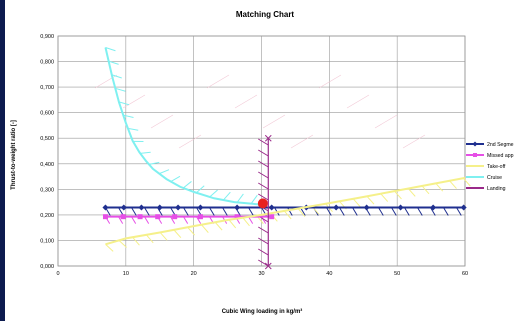 This screenshot has width=527, height=321. I want to click on y-tick-label: 0,800, so click(47, 63).